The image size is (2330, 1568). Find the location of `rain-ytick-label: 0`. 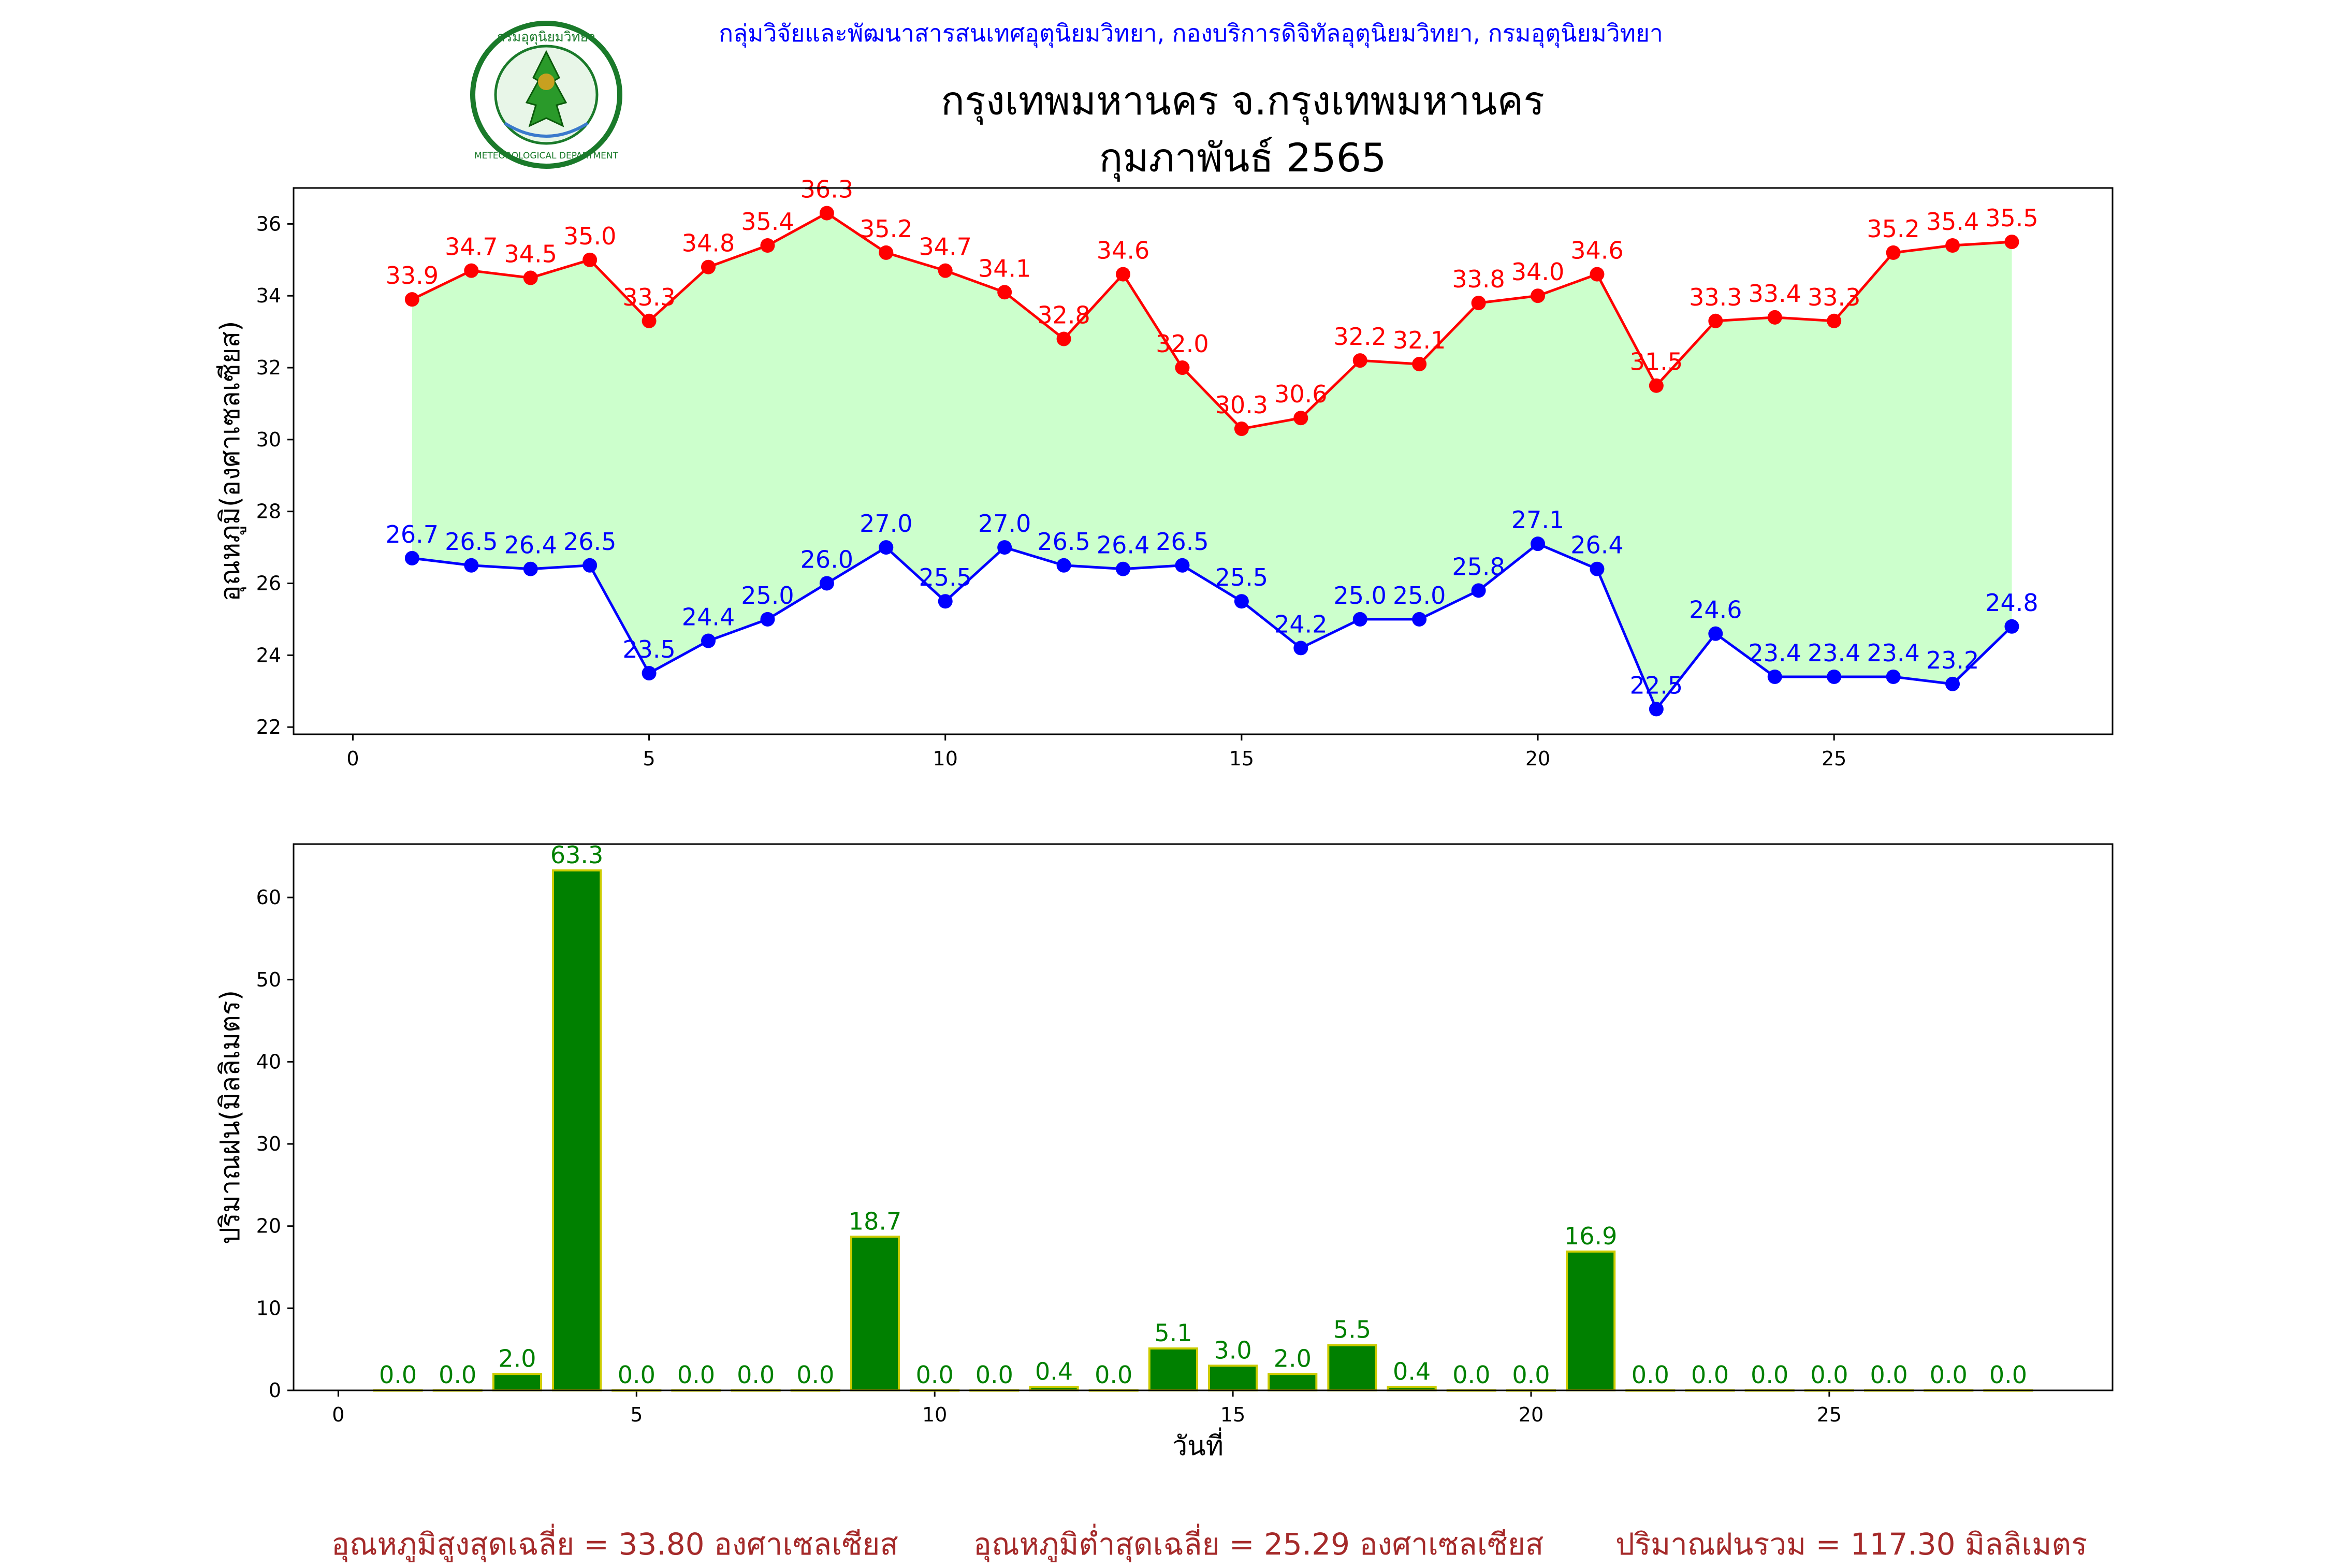

rain-ytick-label: 0 is located at coordinates (275, 1390).